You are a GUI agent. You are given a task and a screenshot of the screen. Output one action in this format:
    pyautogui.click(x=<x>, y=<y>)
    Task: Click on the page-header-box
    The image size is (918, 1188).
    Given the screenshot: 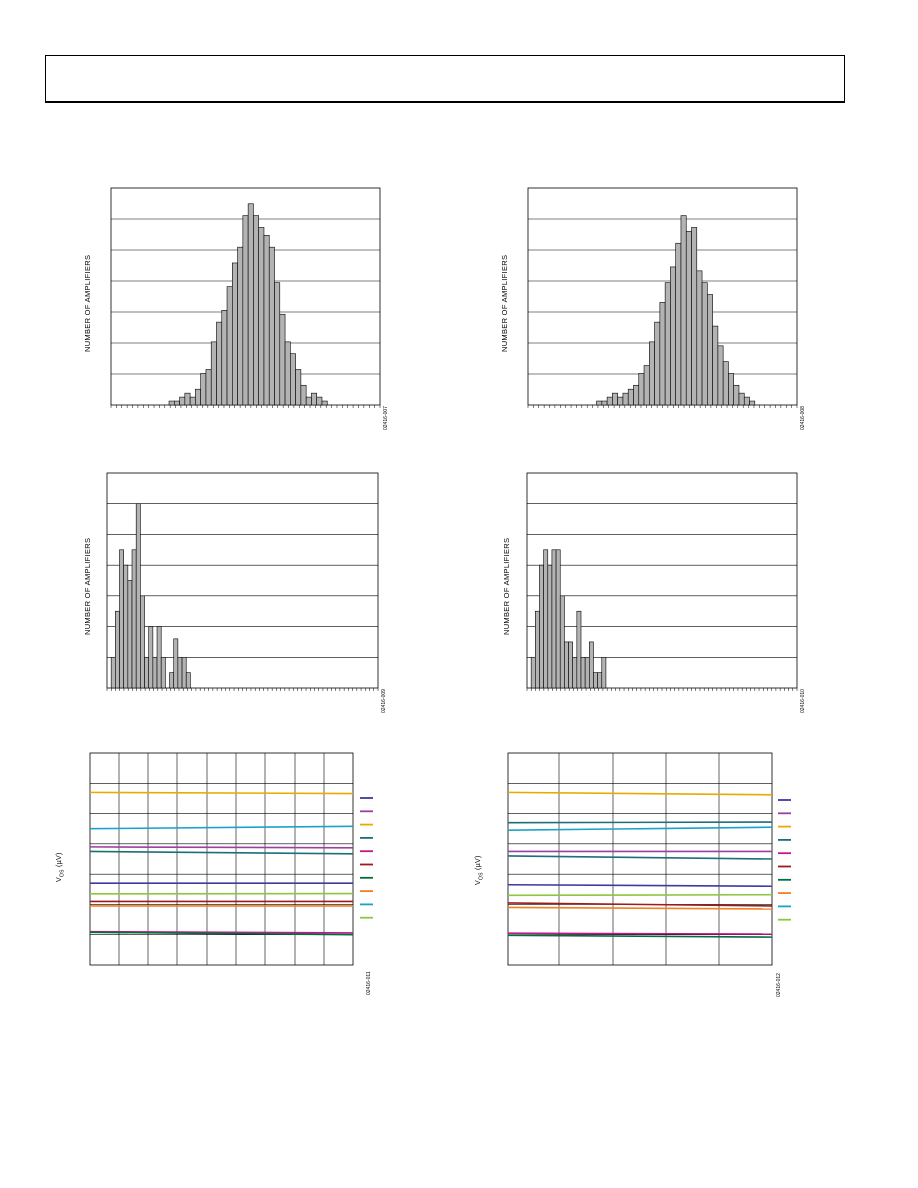 What is the action you would take?
    pyautogui.click(x=445, y=79)
    